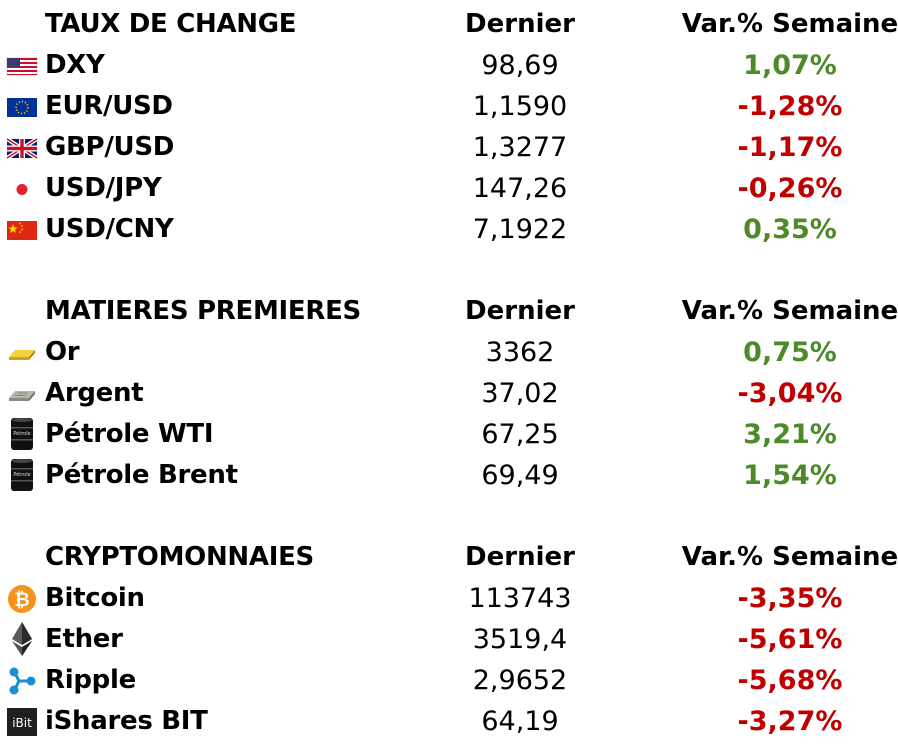 The width and height of the screenshot is (898, 745). Describe the element at coordinates (790, 721) in the screenshot. I see `weekly-change: -3,27%` at that location.